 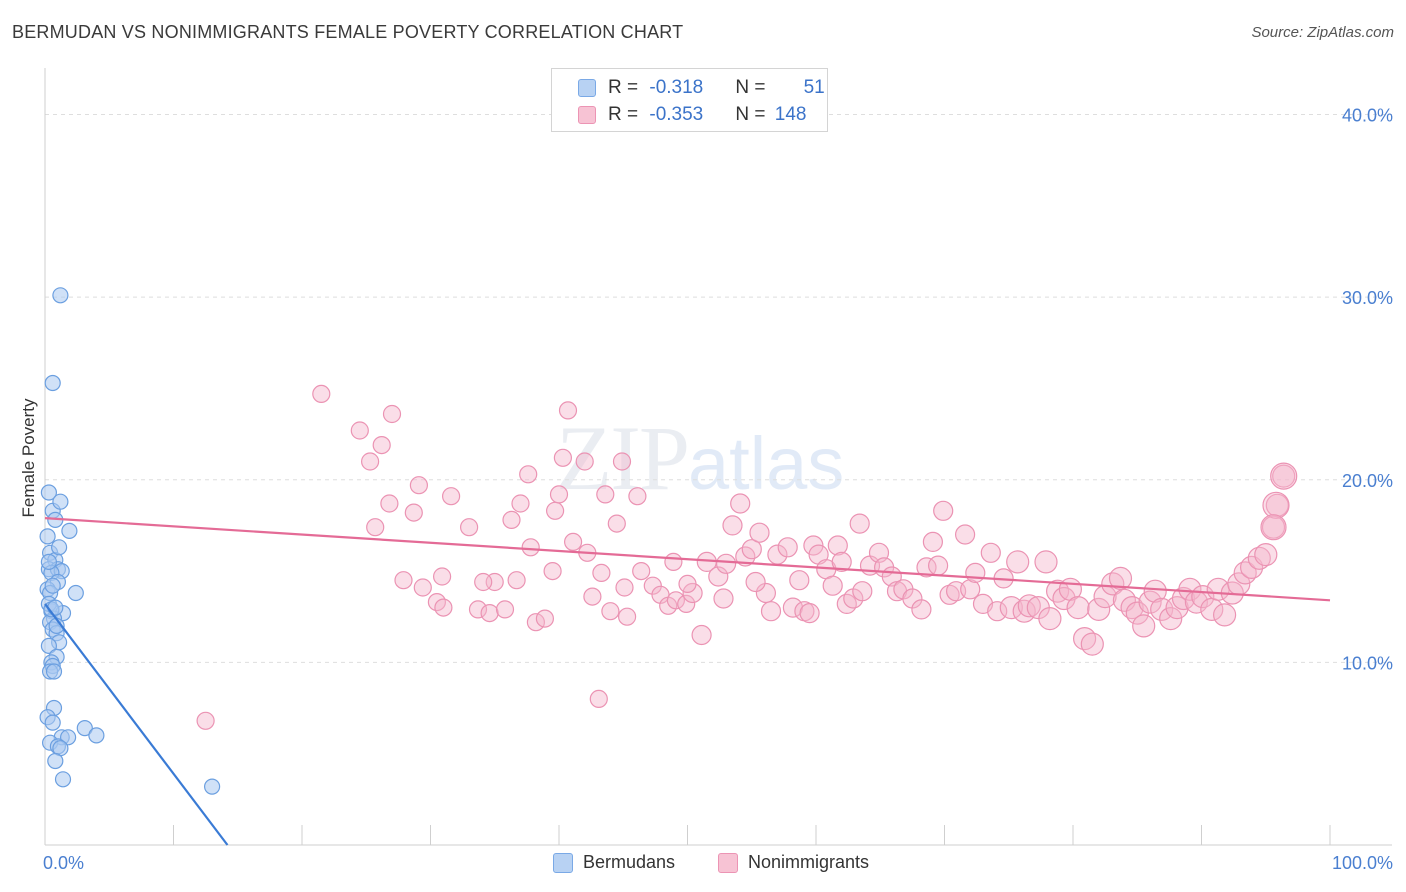 I want to click on legend-row-nonimmigrants: R = -0.353 N = 148, so click(x=683, y=114).